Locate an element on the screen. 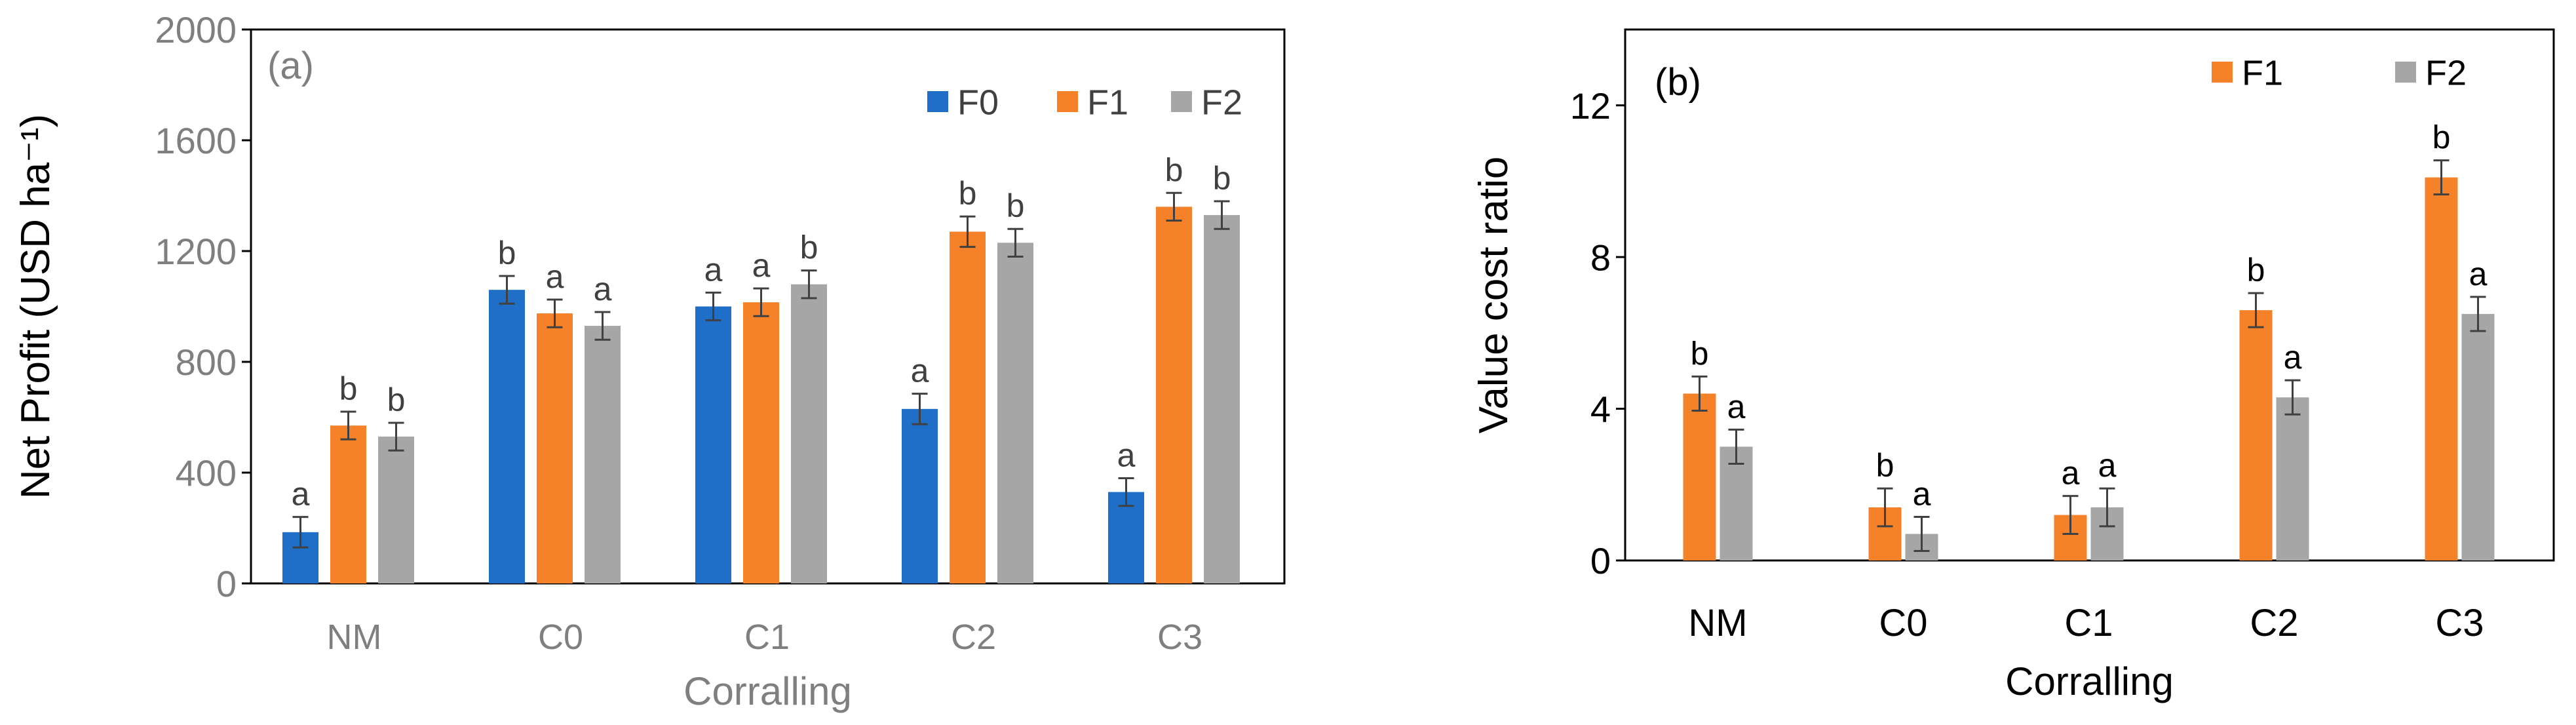 Image resolution: width=2576 pixels, height=725 pixels. bar-f0-c0 is located at coordinates (507, 437).